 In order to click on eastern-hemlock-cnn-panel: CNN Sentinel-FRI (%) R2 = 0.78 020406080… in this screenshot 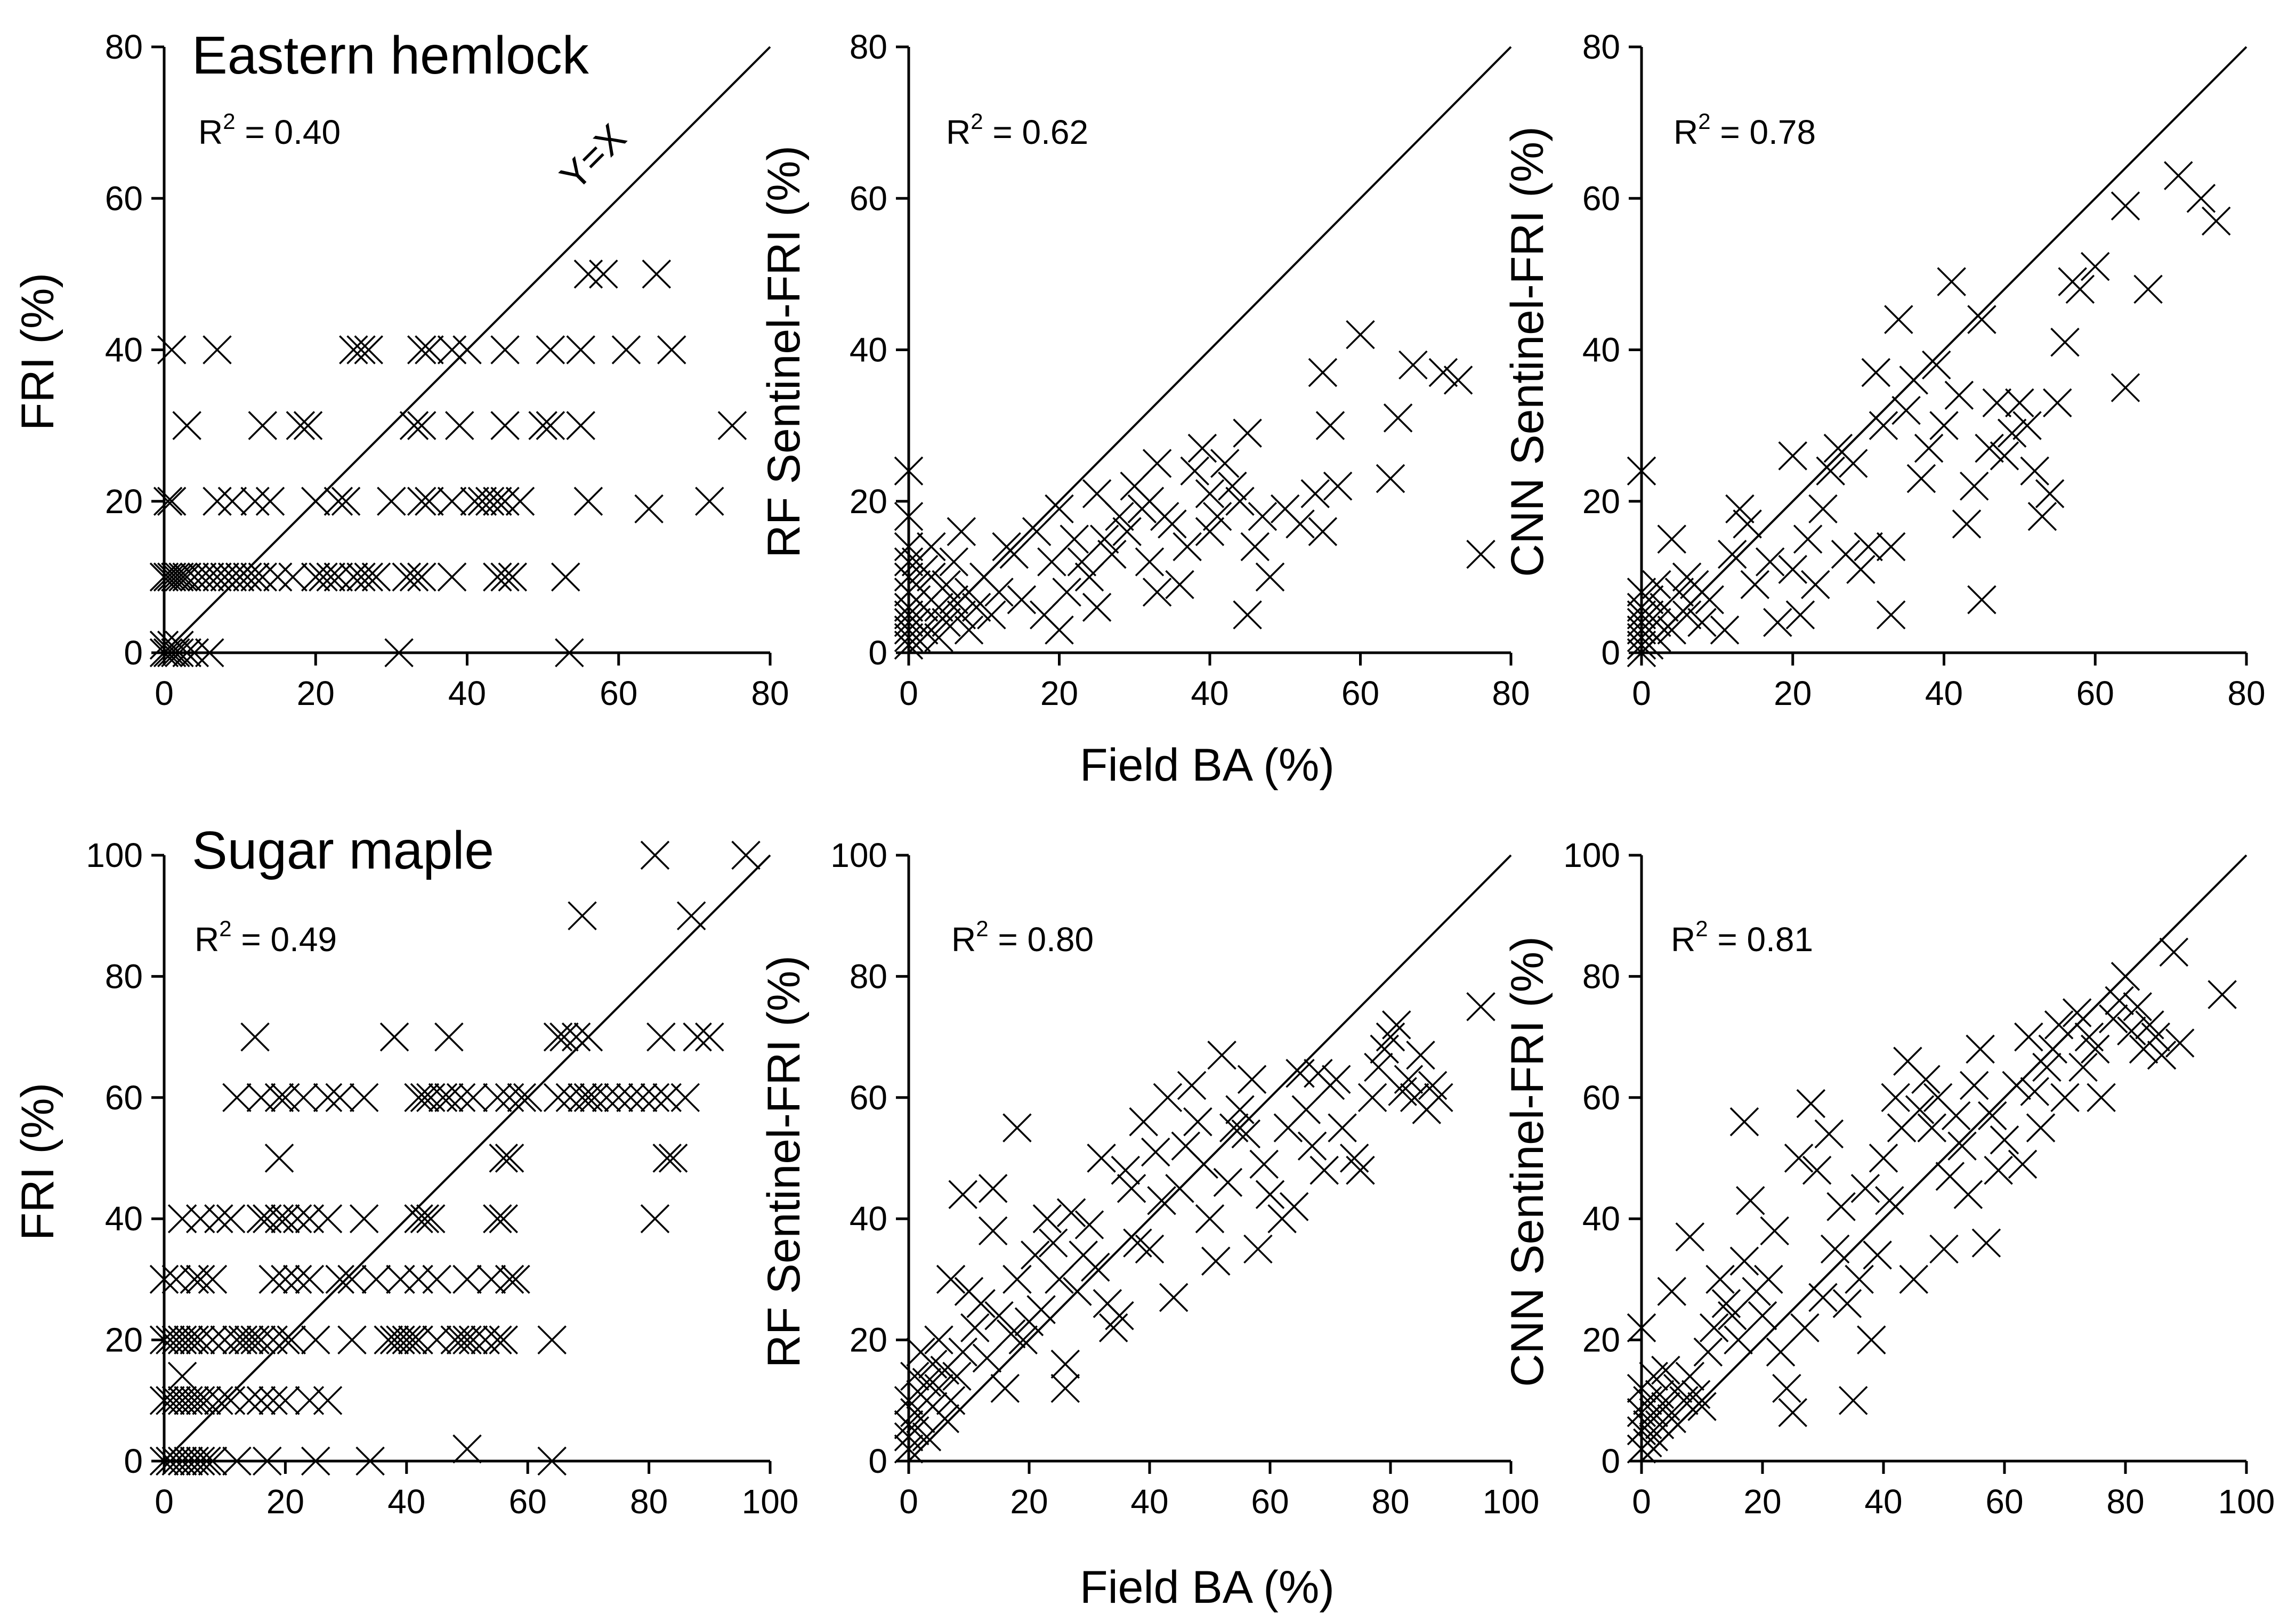, I will do `click(1884, 370)`.